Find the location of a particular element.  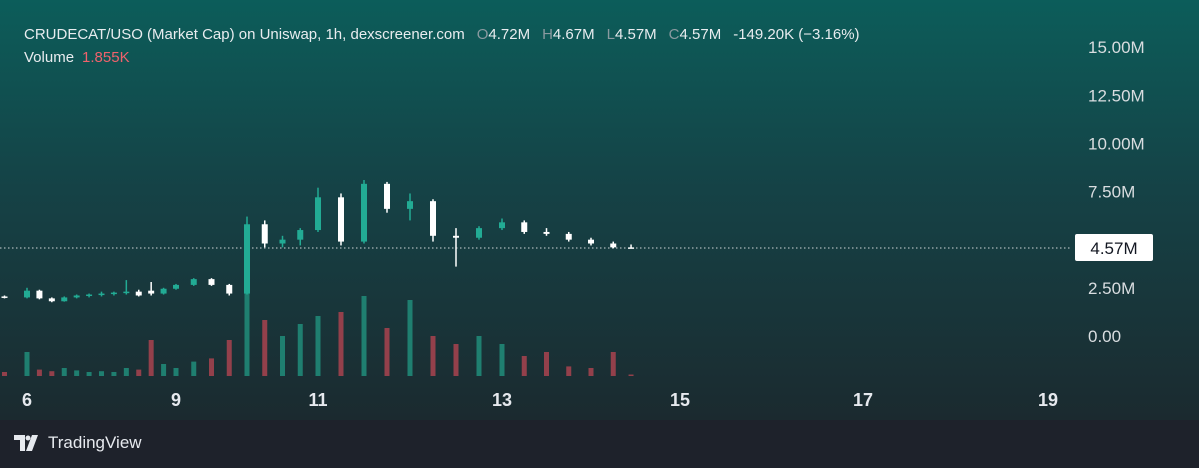

high-key: H is located at coordinates (547, 34).